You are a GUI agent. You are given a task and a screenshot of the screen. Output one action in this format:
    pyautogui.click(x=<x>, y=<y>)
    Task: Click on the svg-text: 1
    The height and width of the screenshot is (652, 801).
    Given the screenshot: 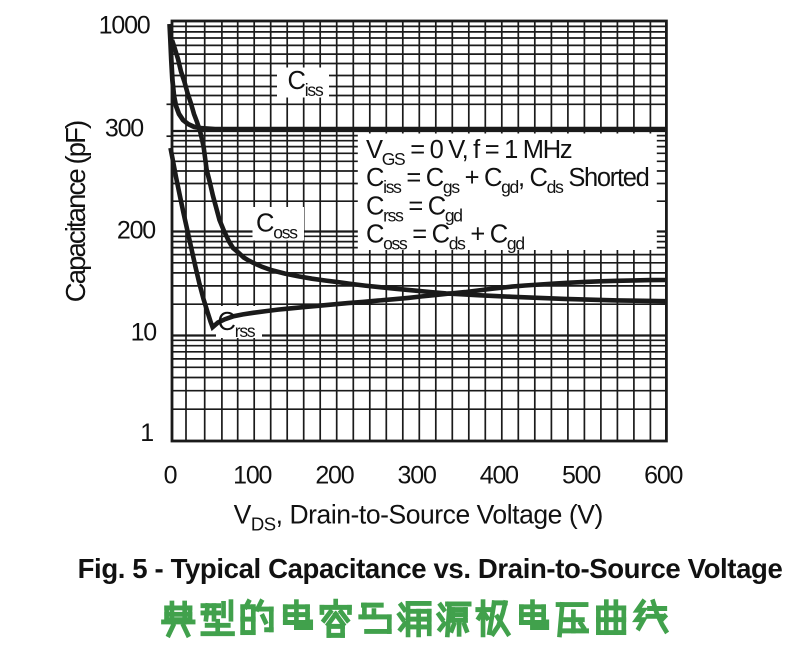 What is the action you would take?
    pyautogui.click(x=146, y=433)
    